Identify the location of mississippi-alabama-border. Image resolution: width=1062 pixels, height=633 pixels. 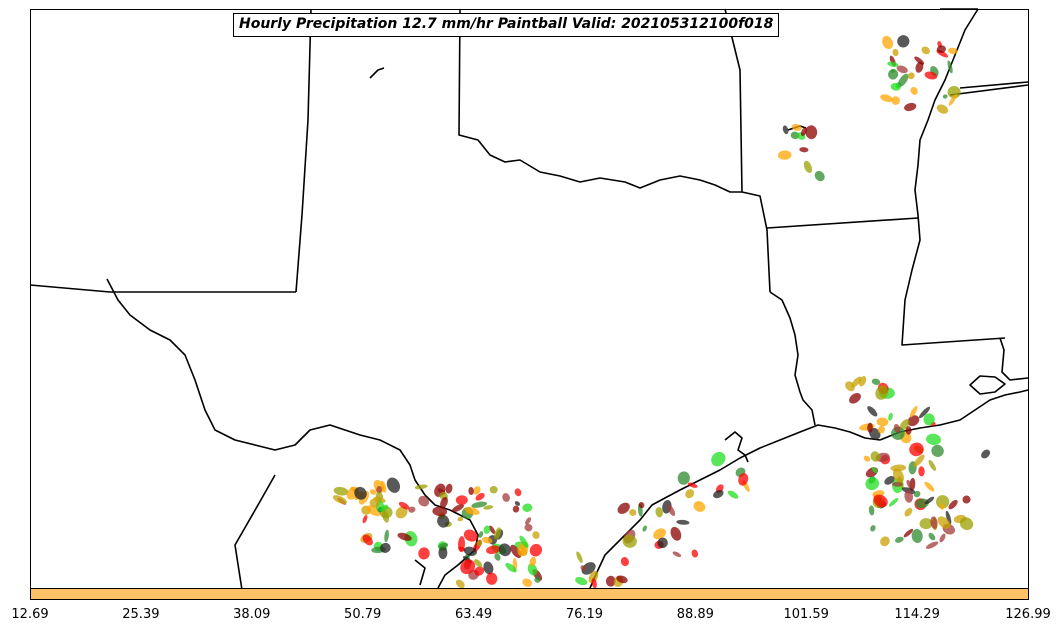
(989, 90).